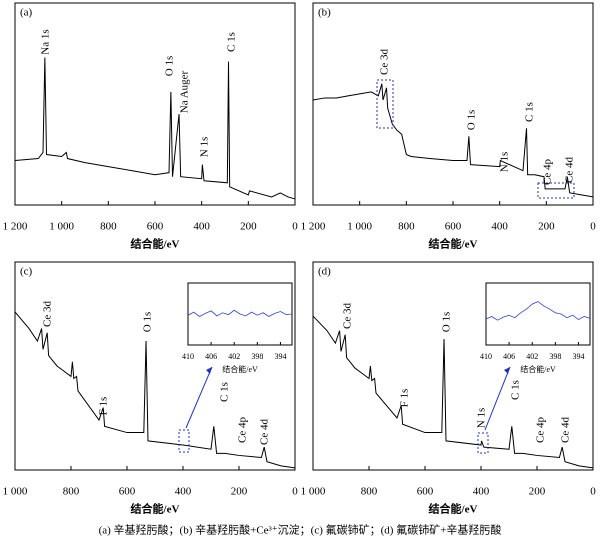 The image size is (600, 544). What do you see at coordinates (46, 41) in the screenshot?
I see `peak-label: Na 1s` at bounding box center [46, 41].